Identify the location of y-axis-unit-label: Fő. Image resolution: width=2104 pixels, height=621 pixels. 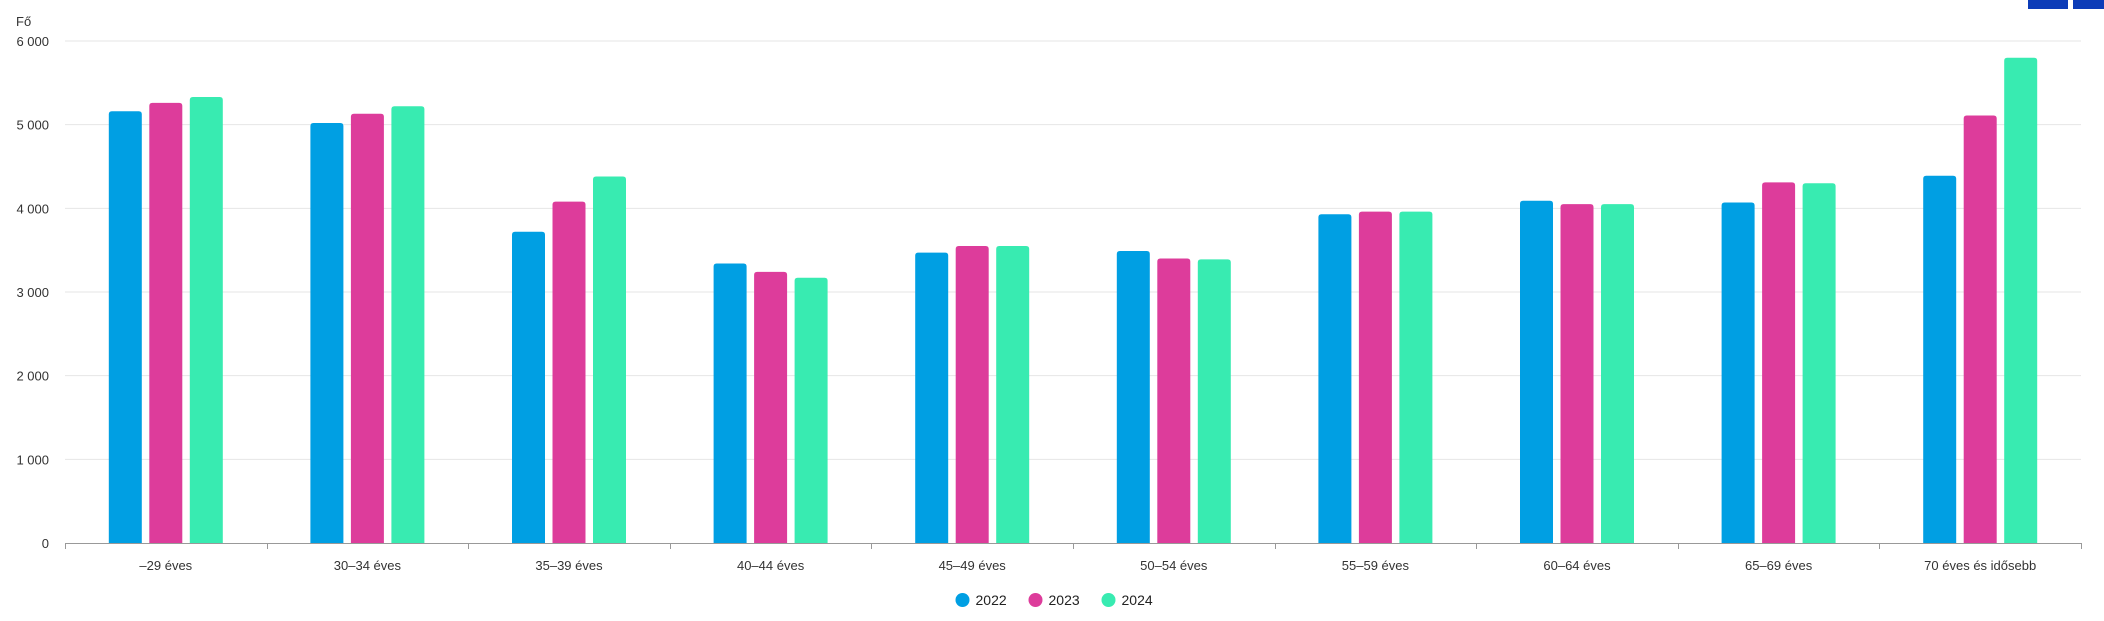
(23, 21).